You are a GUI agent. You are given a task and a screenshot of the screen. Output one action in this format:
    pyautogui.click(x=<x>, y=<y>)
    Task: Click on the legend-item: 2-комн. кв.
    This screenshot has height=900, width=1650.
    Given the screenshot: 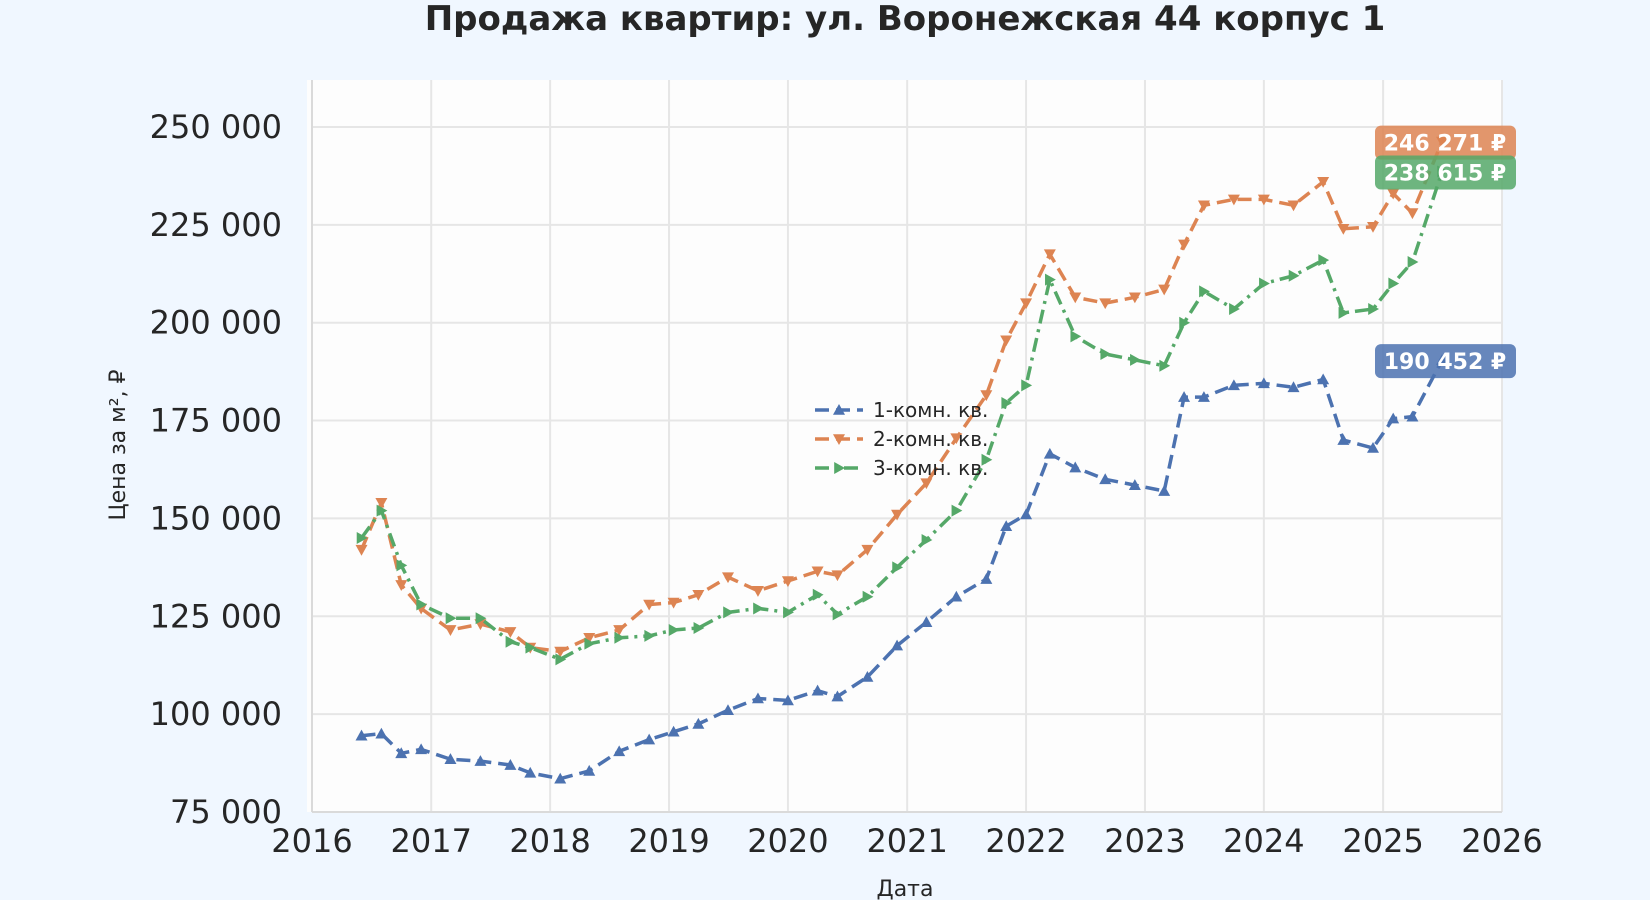 What is the action you would take?
    pyautogui.click(x=901, y=439)
    